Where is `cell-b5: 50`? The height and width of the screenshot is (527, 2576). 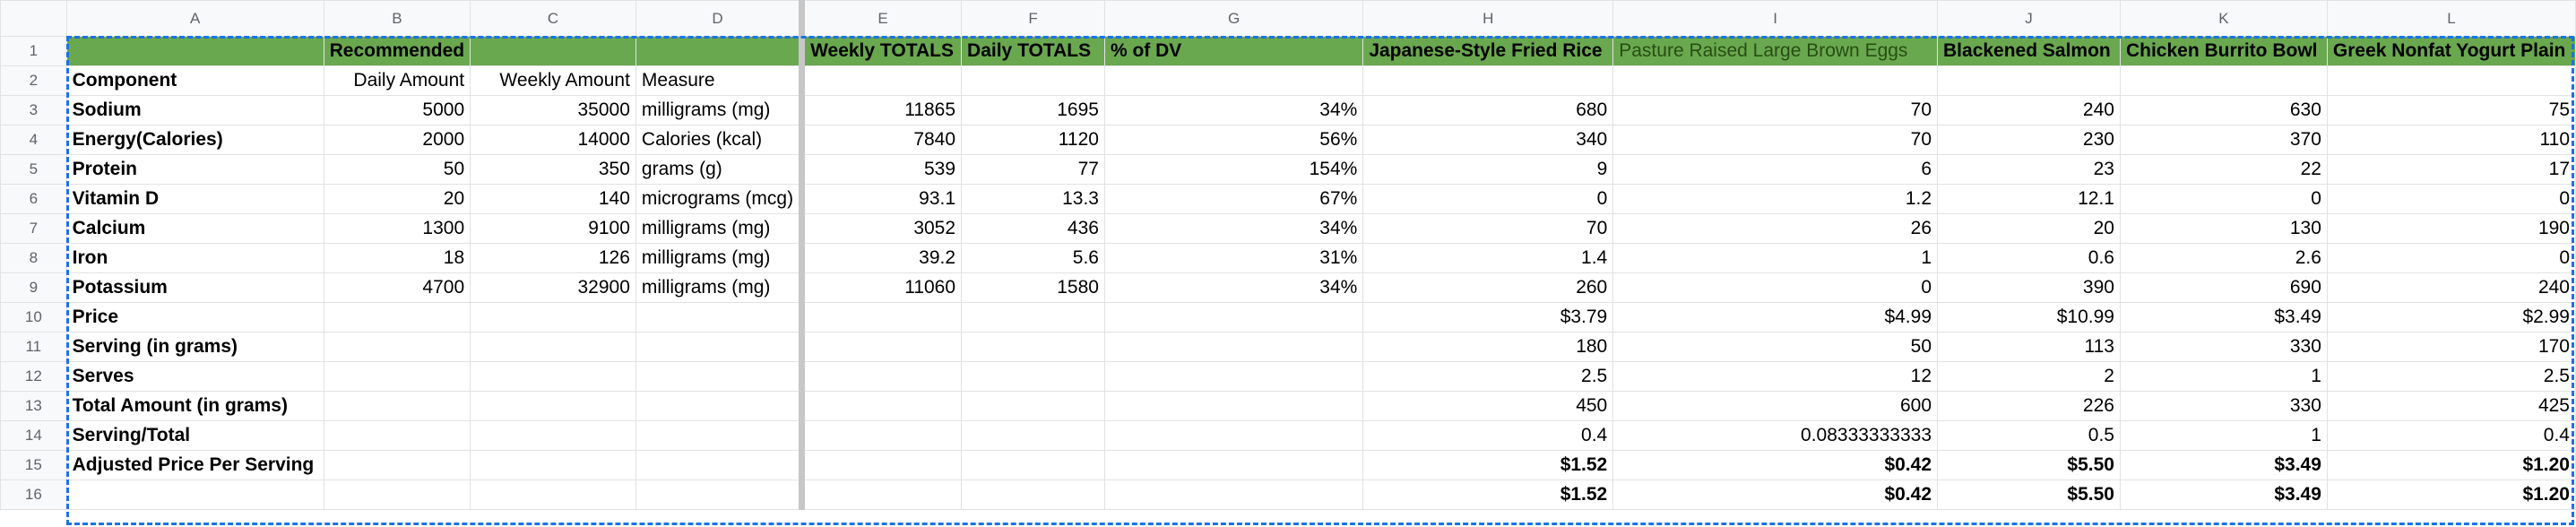 cell-b5: 50 is located at coordinates (397, 169).